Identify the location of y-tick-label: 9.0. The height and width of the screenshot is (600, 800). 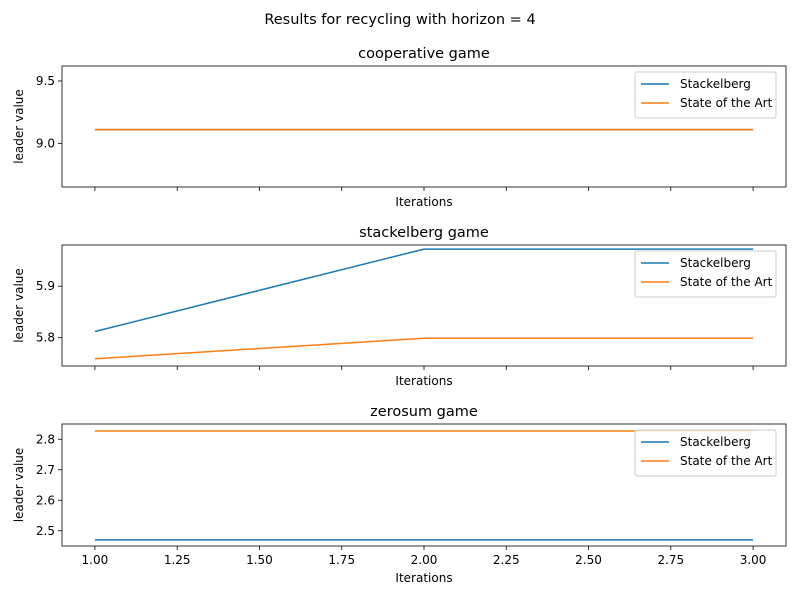
(45, 143).